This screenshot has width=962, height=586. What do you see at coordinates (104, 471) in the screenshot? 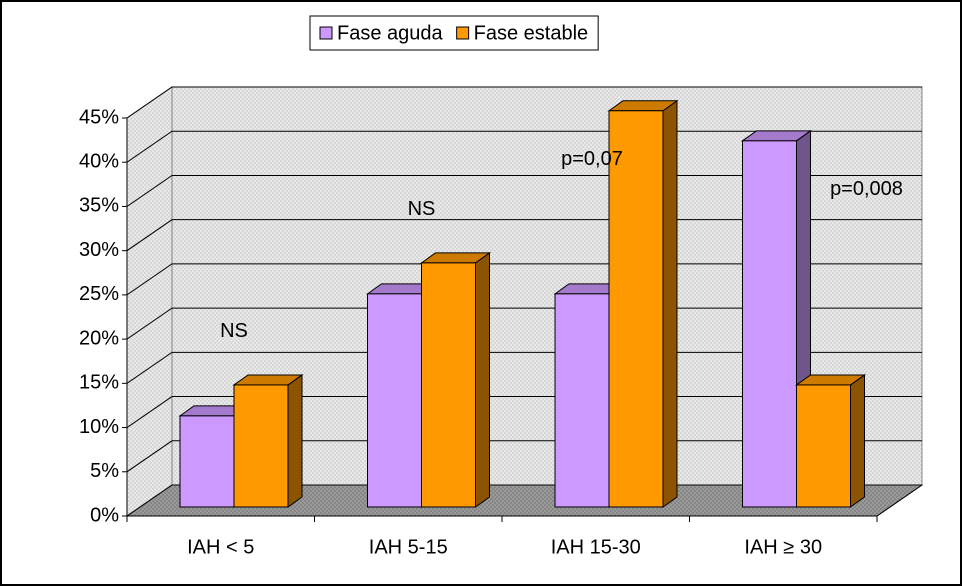
I see `y-tick-label: 5%` at bounding box center [104, 471].